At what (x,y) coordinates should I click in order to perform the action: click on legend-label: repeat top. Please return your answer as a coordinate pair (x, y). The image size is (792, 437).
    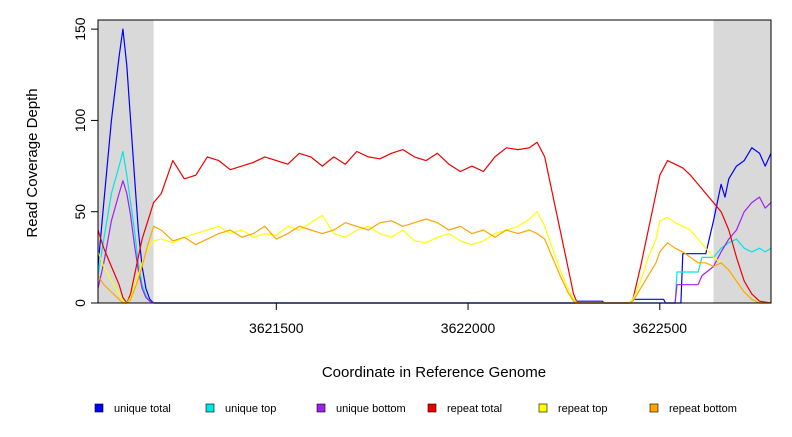
    Looking at the image, I should click on (583, 409).